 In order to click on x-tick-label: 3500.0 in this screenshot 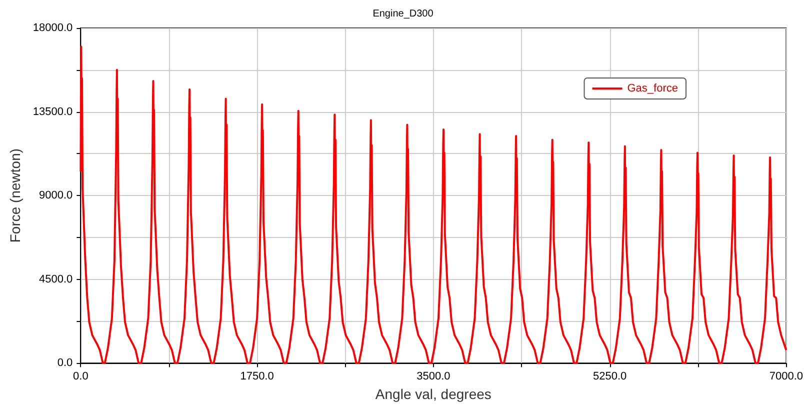, I will do `click(433, 376)`.